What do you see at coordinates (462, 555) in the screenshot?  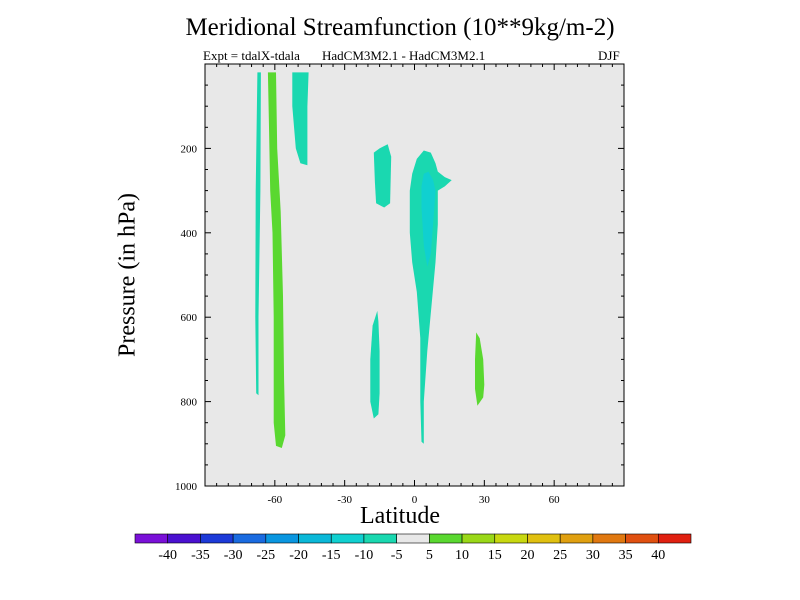 I see `colorbar-label: 10` at bounding box center [462, 555].